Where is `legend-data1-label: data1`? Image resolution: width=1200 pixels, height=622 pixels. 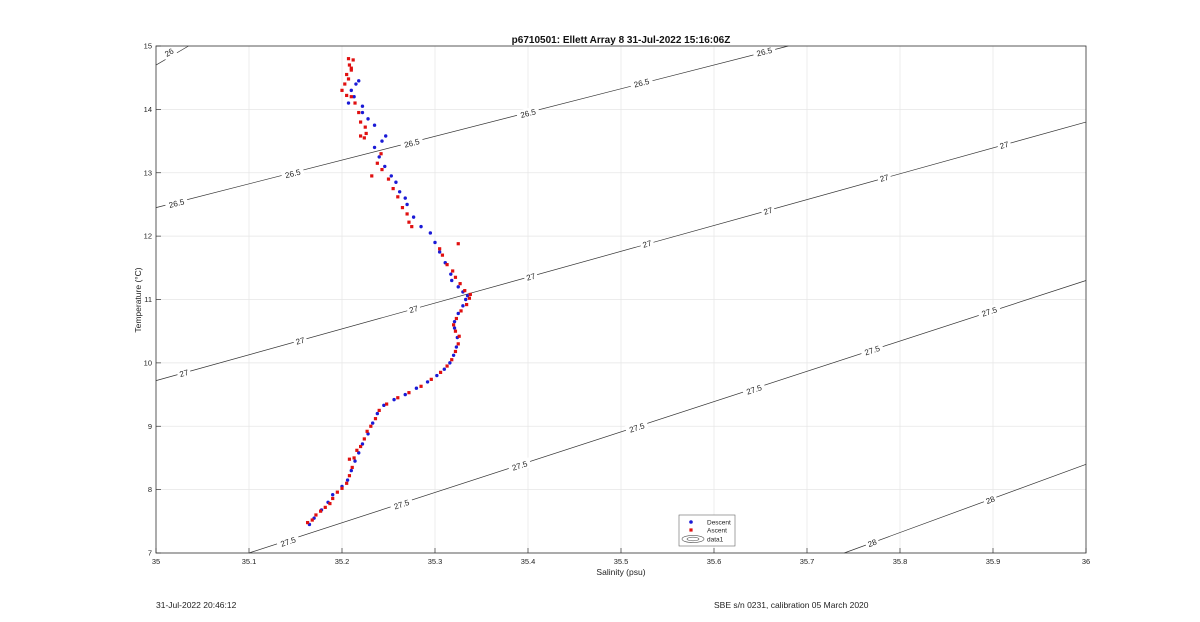 legend-data1-label: data1 is located at coordinates (715, 540).